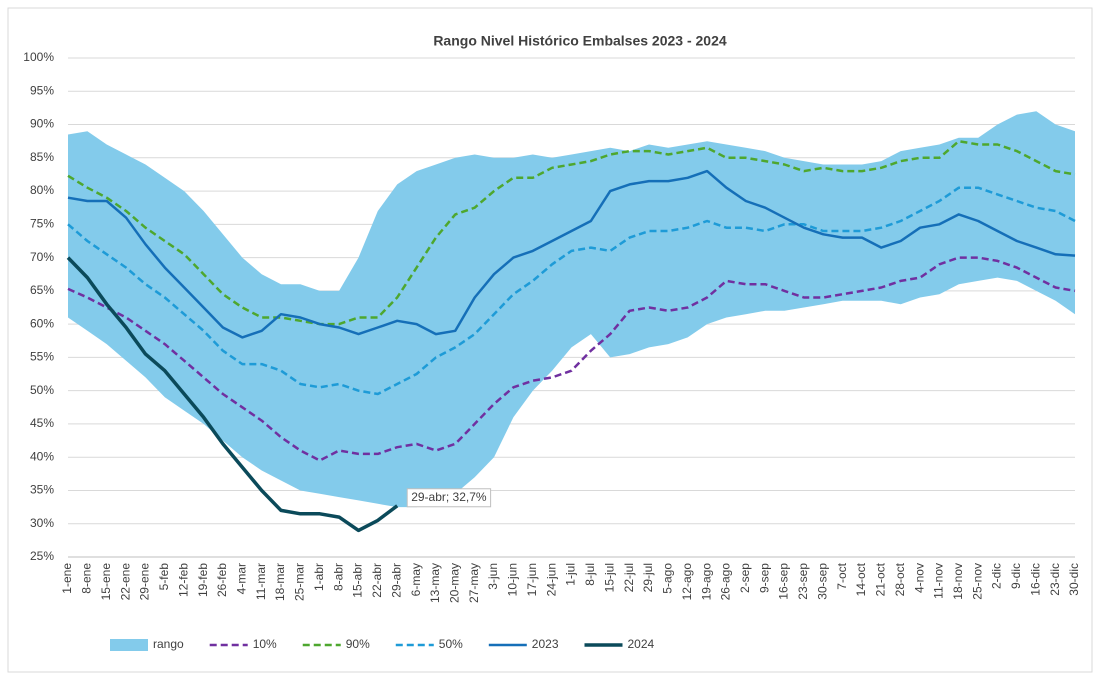 This screenshot has width=1093, height=674. What do you see at coordinates (900, 579) in the screenshot?
I see `x-tick-label: 28-oct` at bounding box center [900, 579].